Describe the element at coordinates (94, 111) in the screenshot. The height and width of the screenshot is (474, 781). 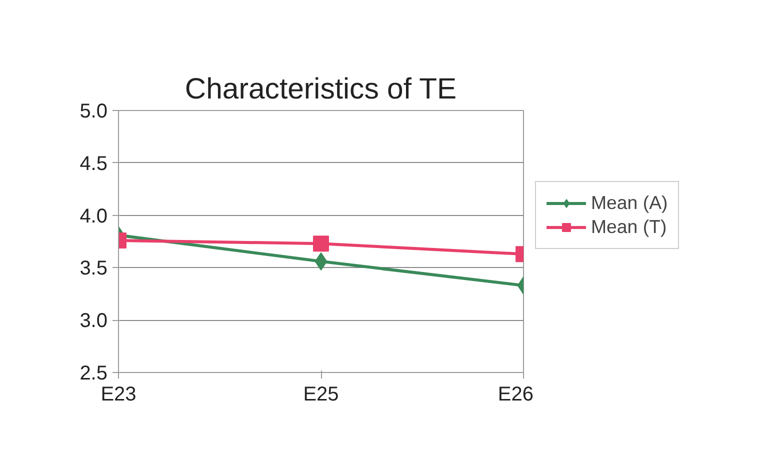
I see `y-tick-label: 5.0` at that location.